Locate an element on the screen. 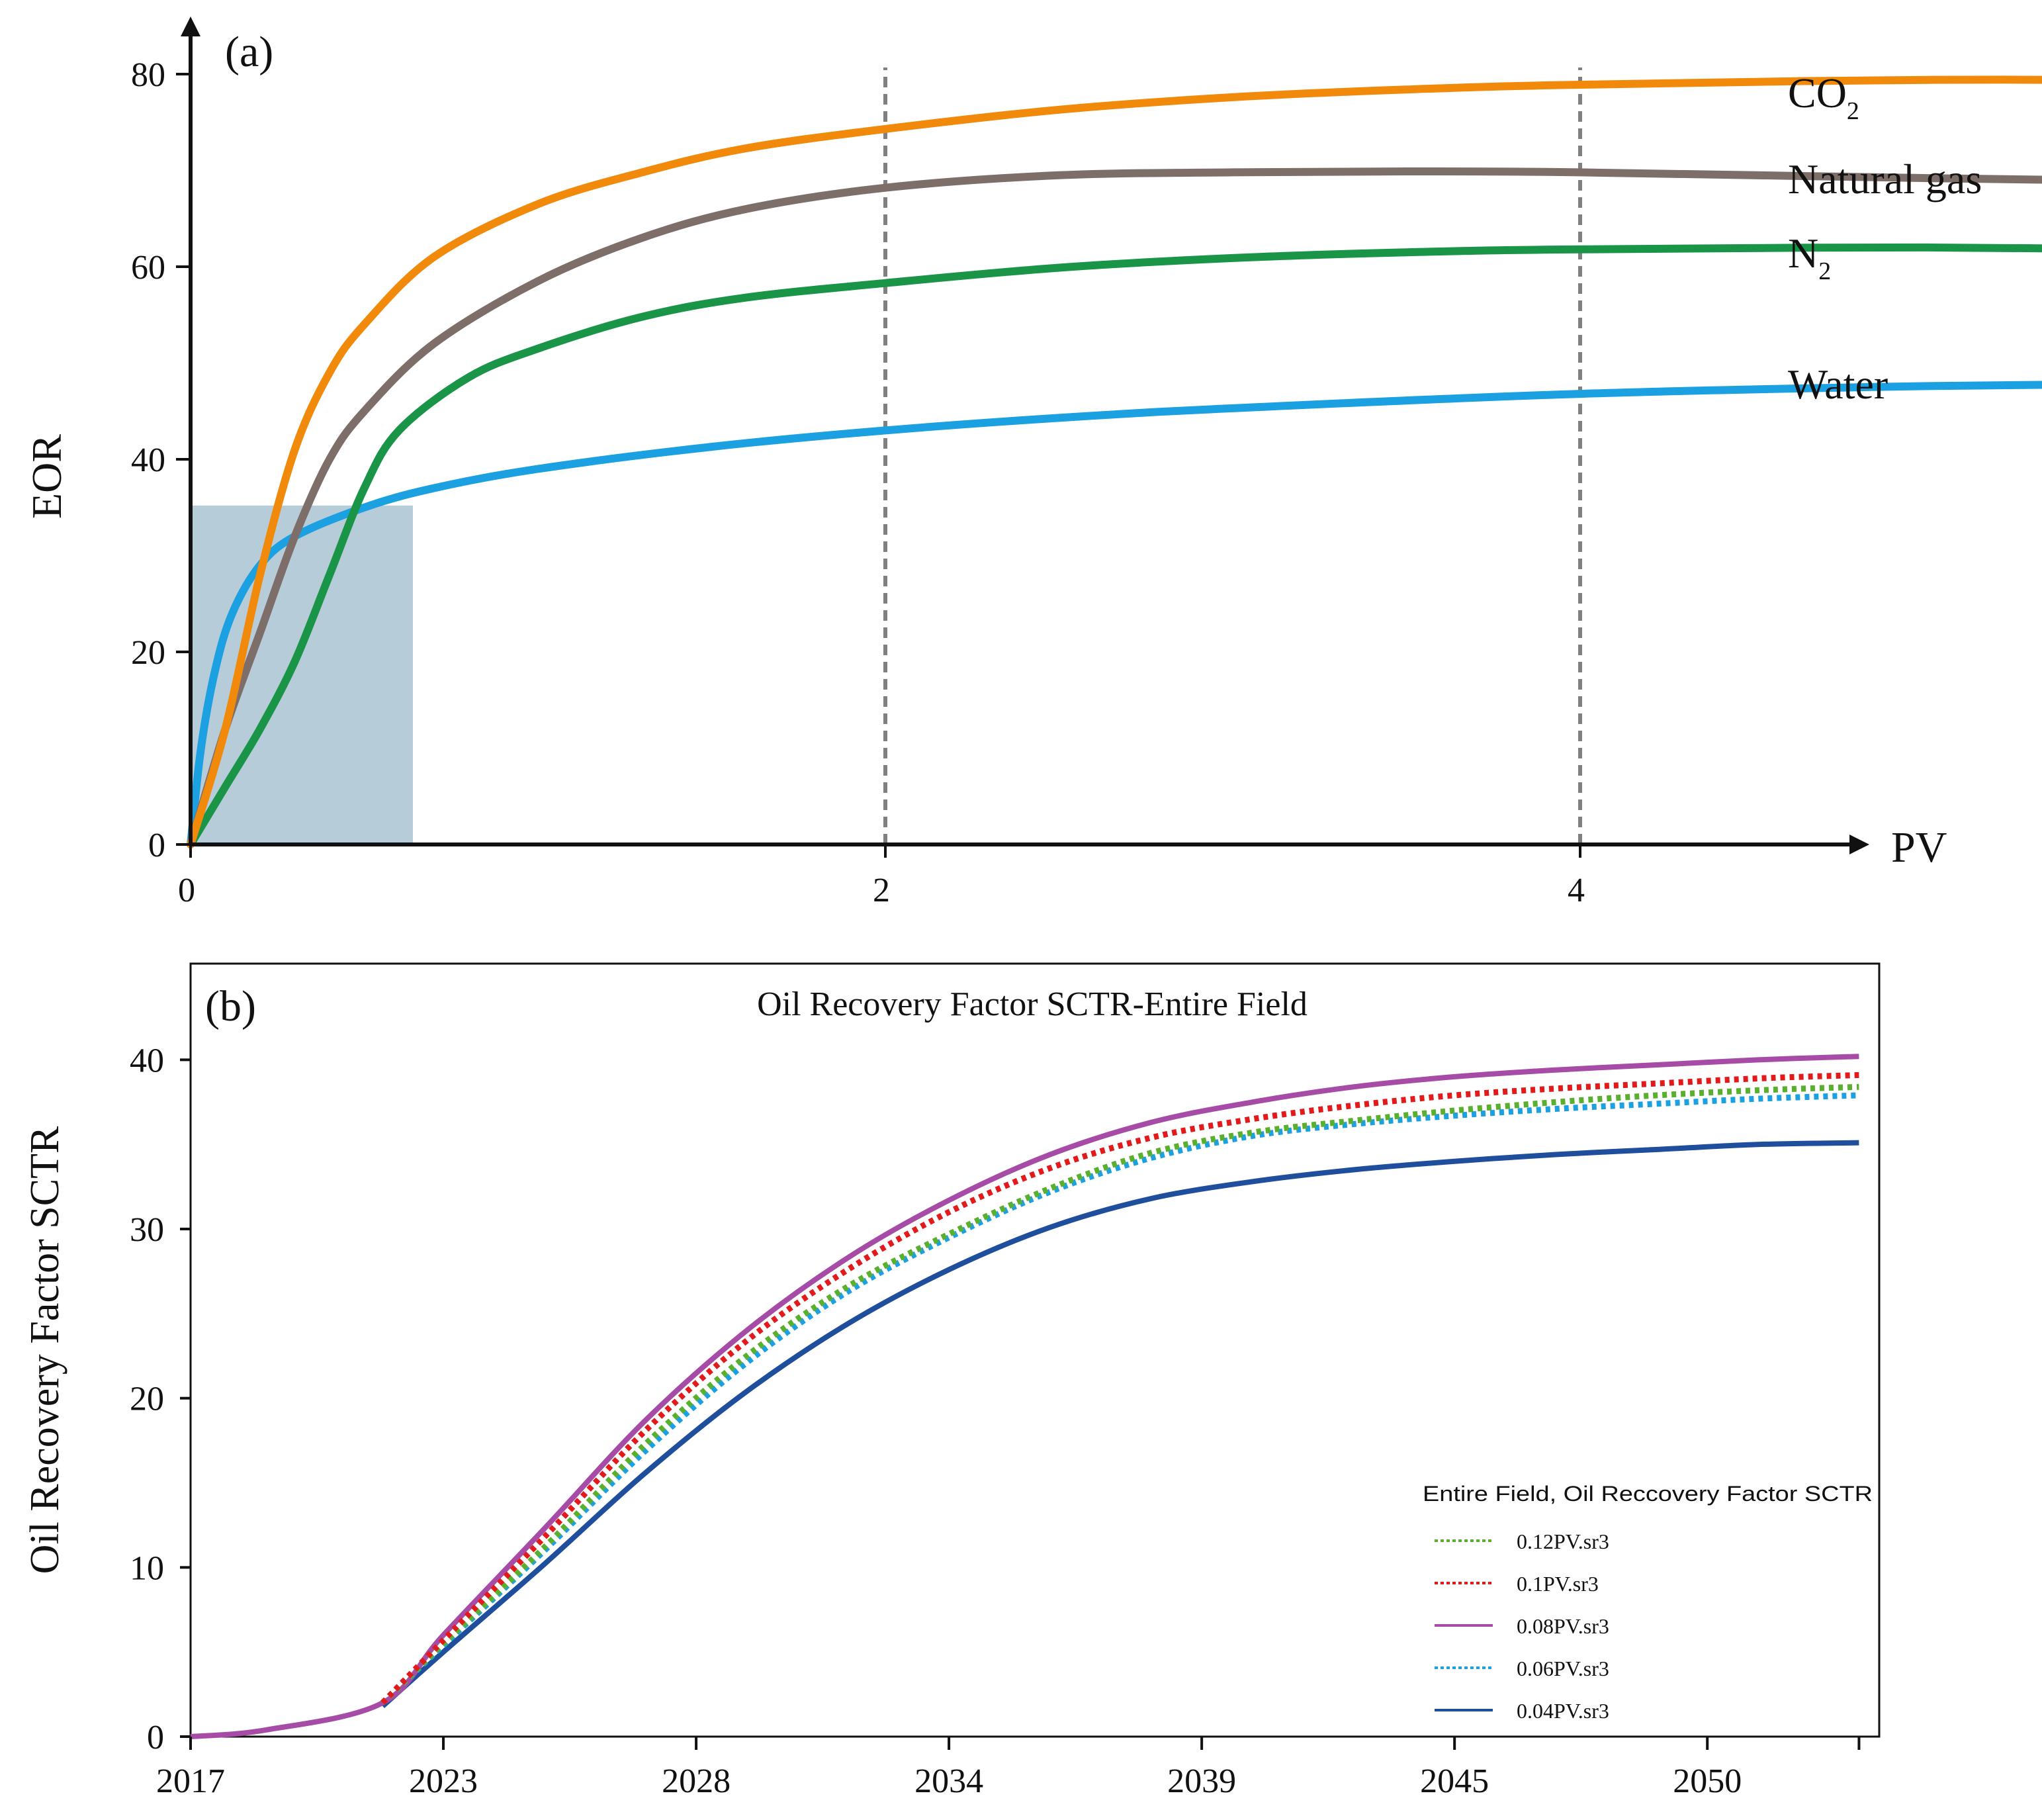  panel-a-x-ticks: 0 2 4 is located at coordinates (881, 876).